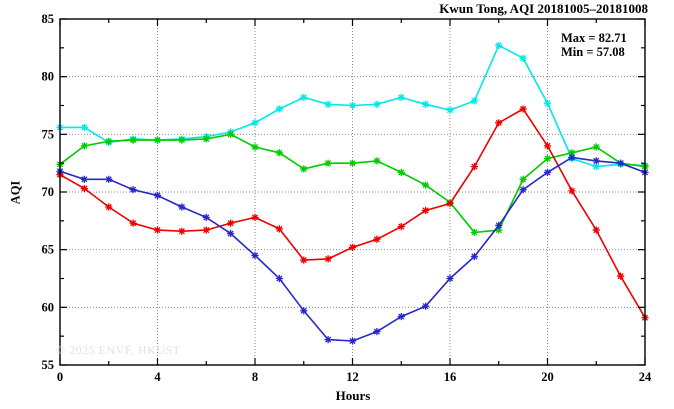  Describe the element at coordinates (48, 307) in the screenshot. I see `y-tick-label: 60` at that location.